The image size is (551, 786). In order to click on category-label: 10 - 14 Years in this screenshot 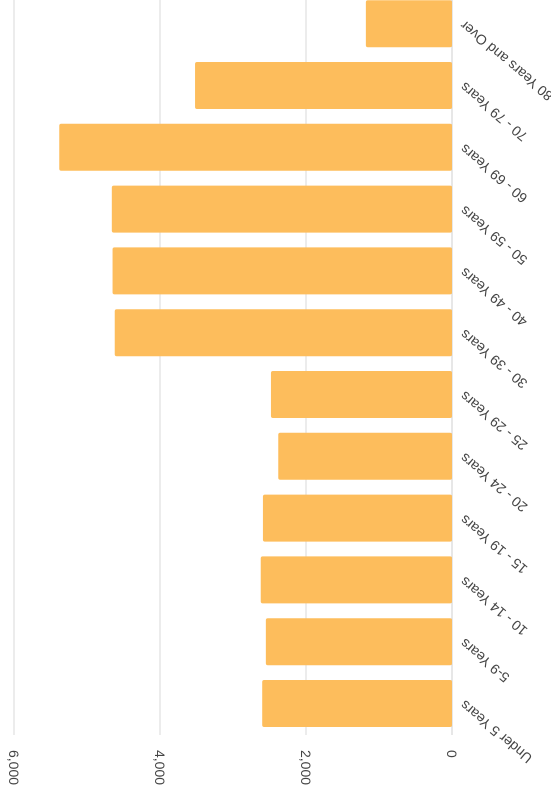, I will do `click(493, 606)`.